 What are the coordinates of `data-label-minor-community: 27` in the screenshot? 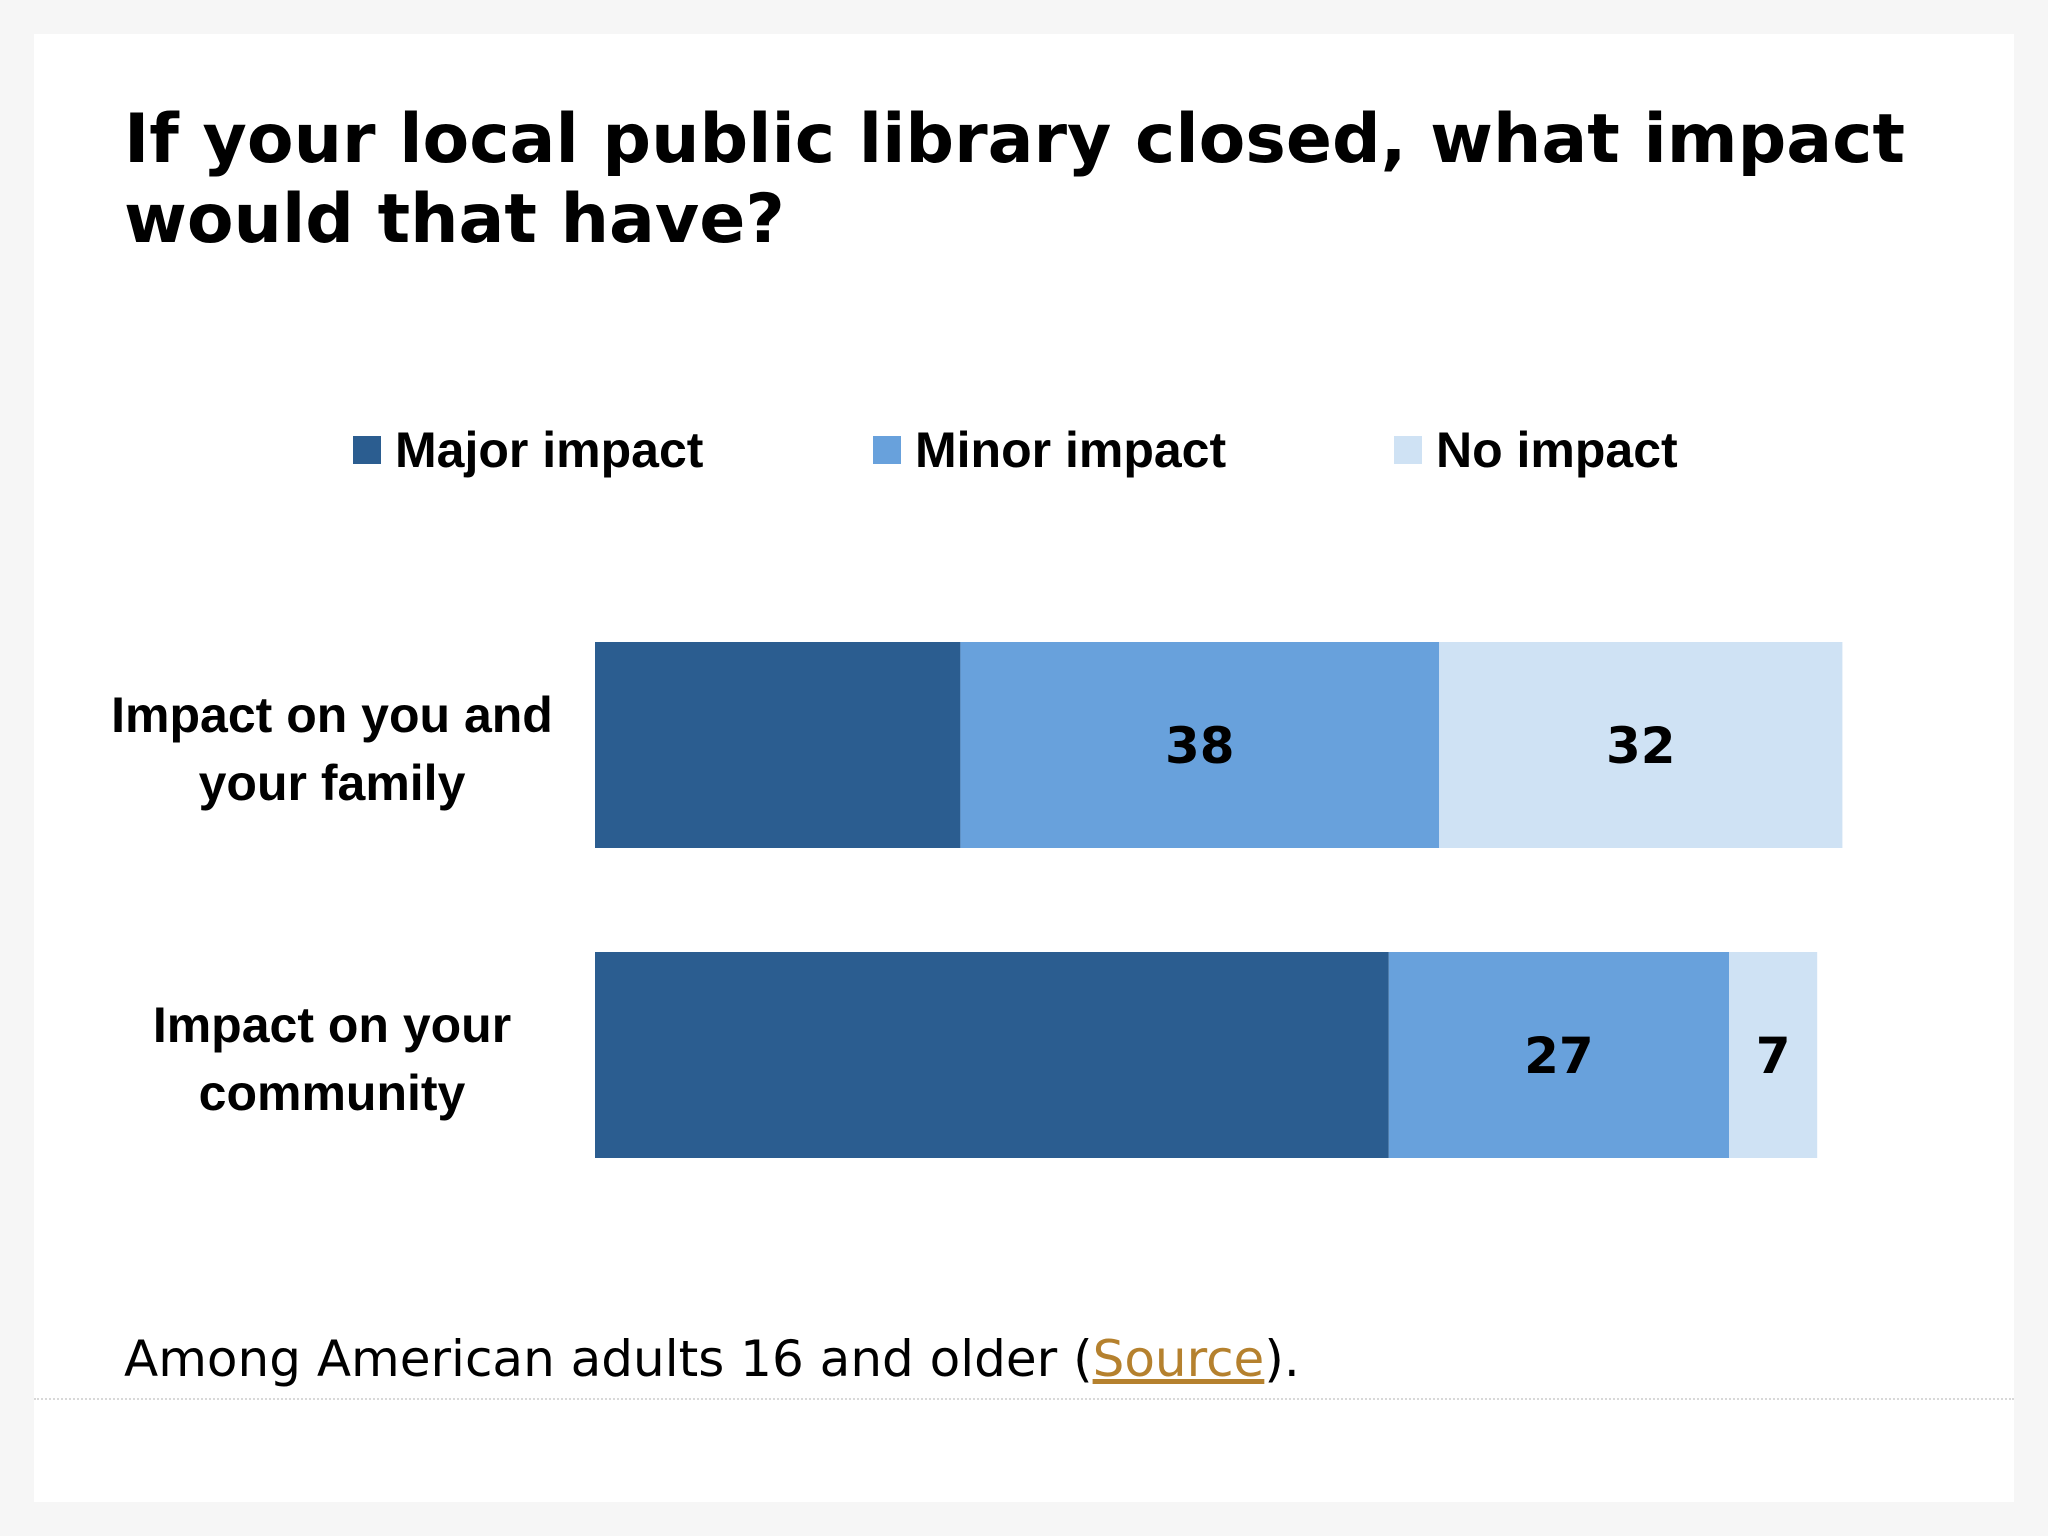 It's located at (1559, 1056).